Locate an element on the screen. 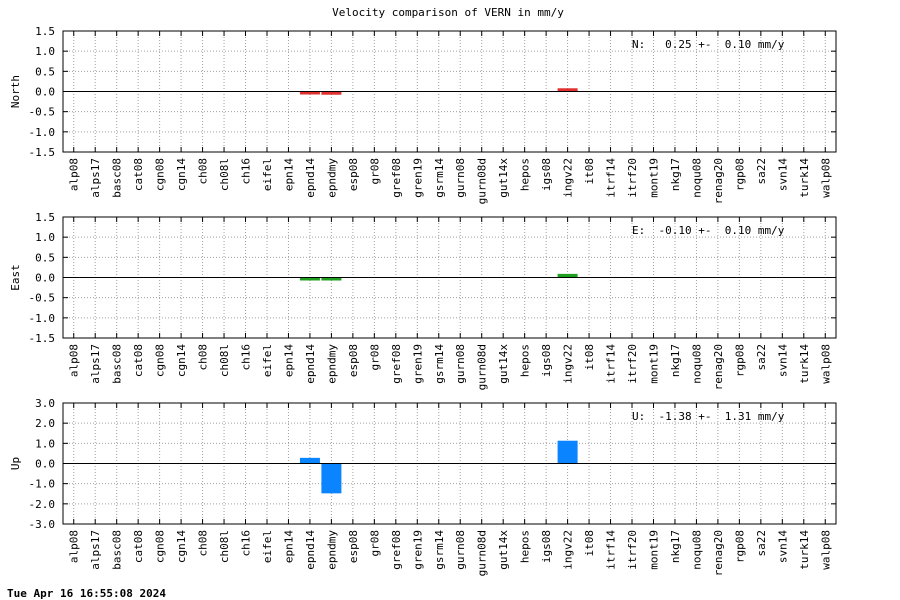 This screenshot has height=600, width=900. x-tick-label: itrf14 is located at coordinates (611, 178).